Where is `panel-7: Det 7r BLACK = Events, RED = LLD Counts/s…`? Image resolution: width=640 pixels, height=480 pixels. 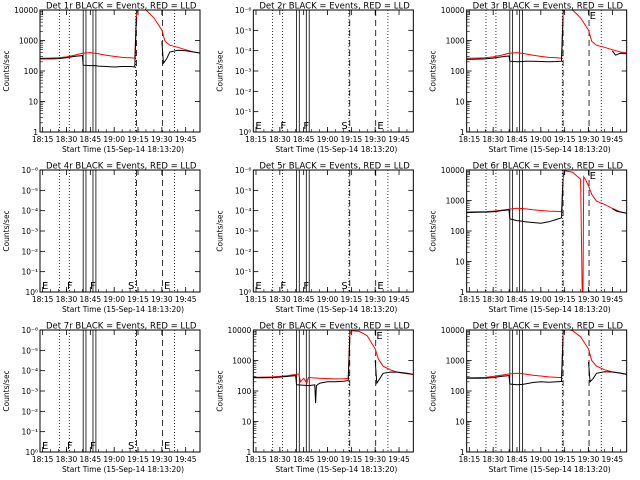
panel-7: Det 7r BLACK = Events, RED = LLD Counts/s… is located at coordinates (101, 398).